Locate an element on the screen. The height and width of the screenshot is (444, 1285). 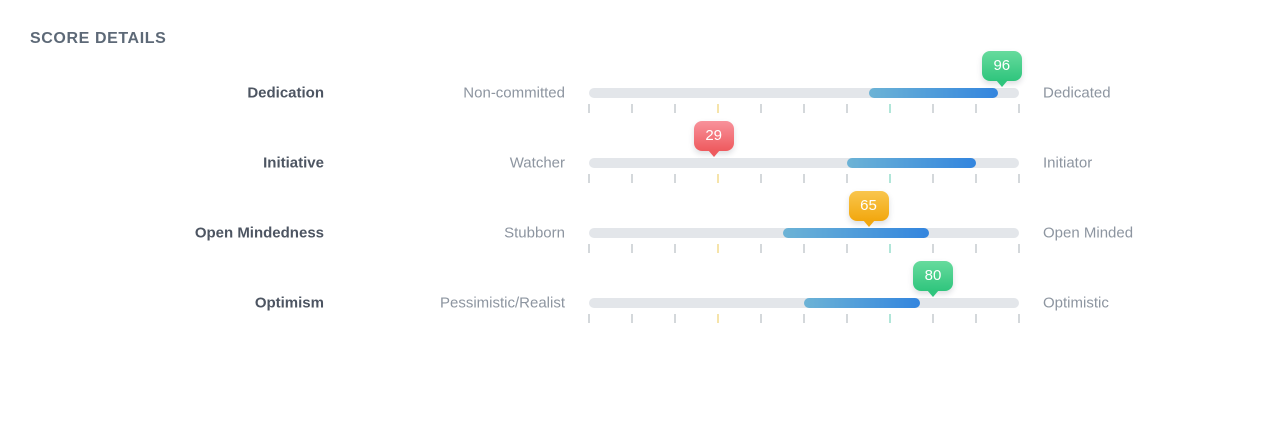
score-badge-value: 65 is located at coordinates (868, 206).